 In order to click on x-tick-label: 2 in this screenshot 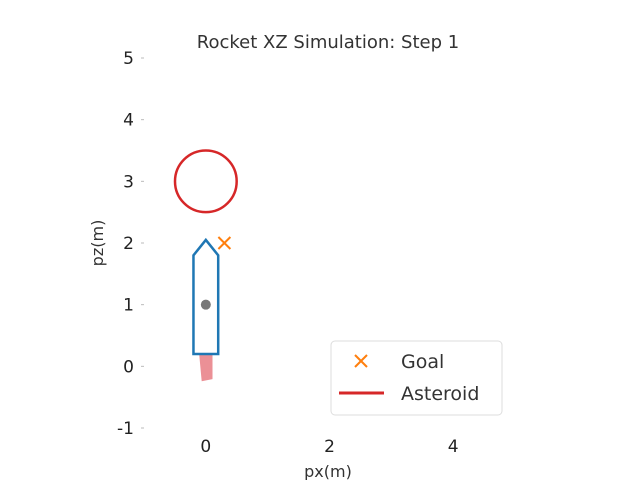, I will do `click(329, 447)`.